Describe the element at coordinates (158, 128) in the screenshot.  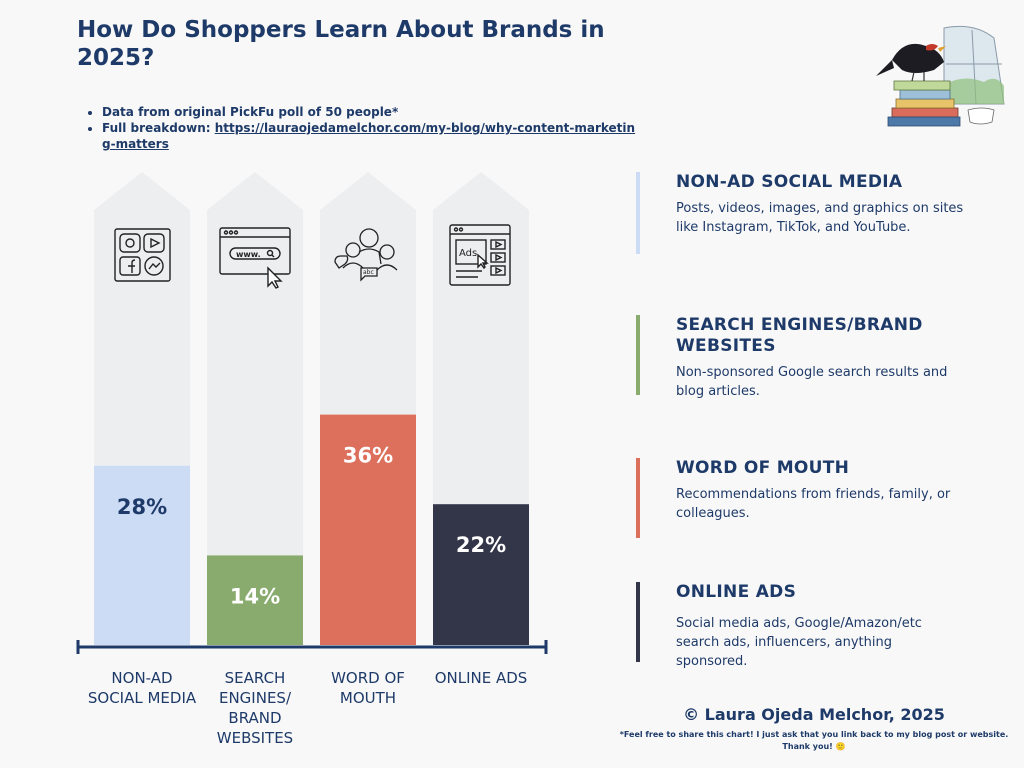
I see `note-prefix: Full breakdown:` at that location.